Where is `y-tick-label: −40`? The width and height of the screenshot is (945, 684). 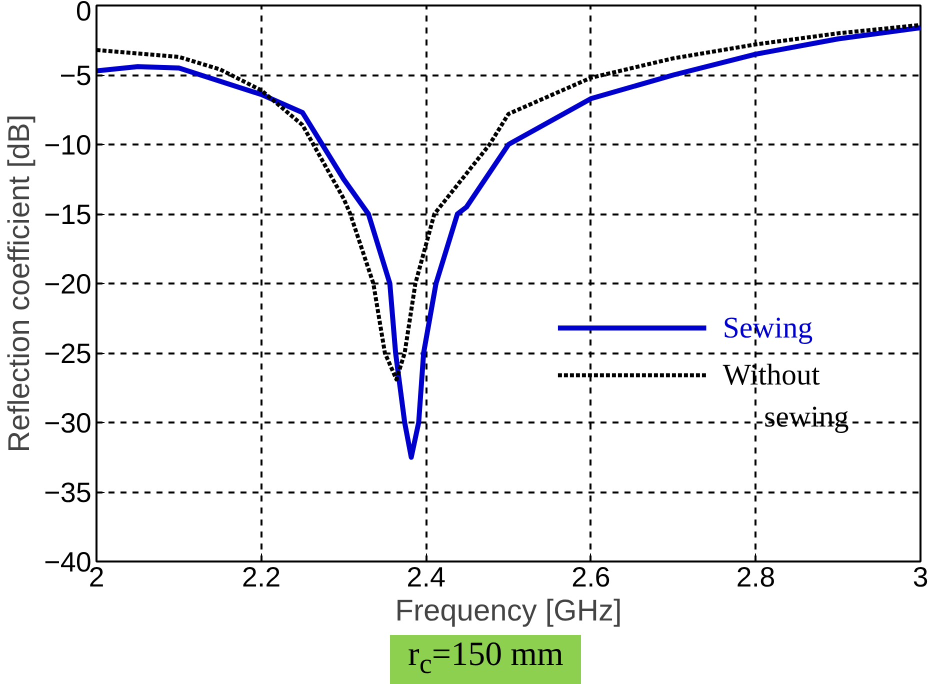
y-tick-label: −40 is located at coordinates (68, 562).